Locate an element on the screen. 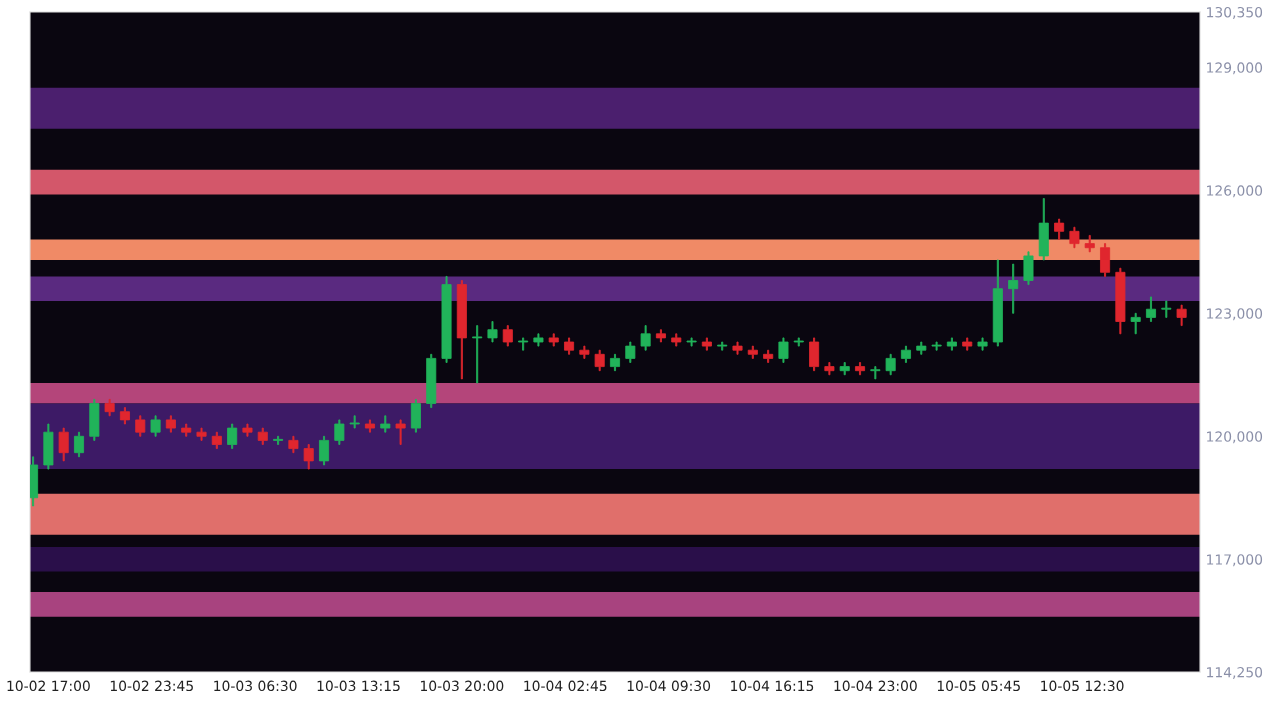 The width and height of the screenshot is (1270, 703). x-tick-label: 10-04 02:45 is located at coordinates (565, 686).